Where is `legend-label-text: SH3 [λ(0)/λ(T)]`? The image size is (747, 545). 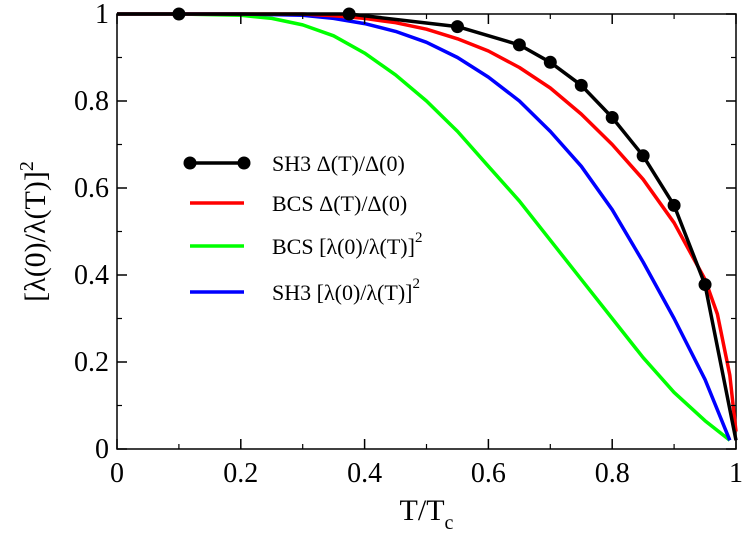 legend-label-text: SH3 [λ(0)/λ(T)] is located at coordinates (342, 292).